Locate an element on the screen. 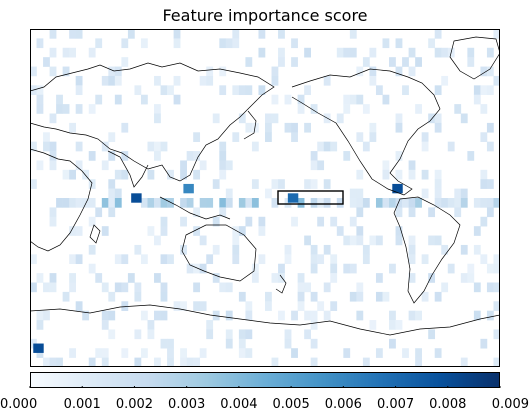  coastline-nz is located at coordinates (281, 284).